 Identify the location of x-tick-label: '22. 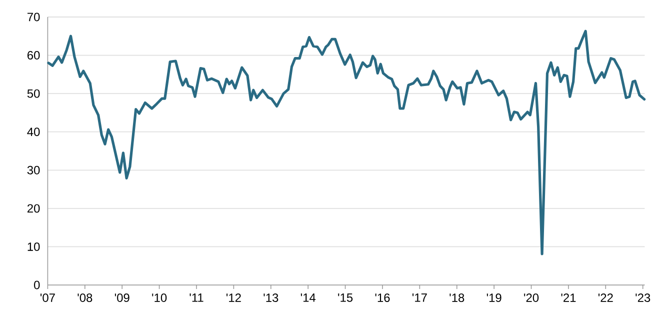
(605, 298).